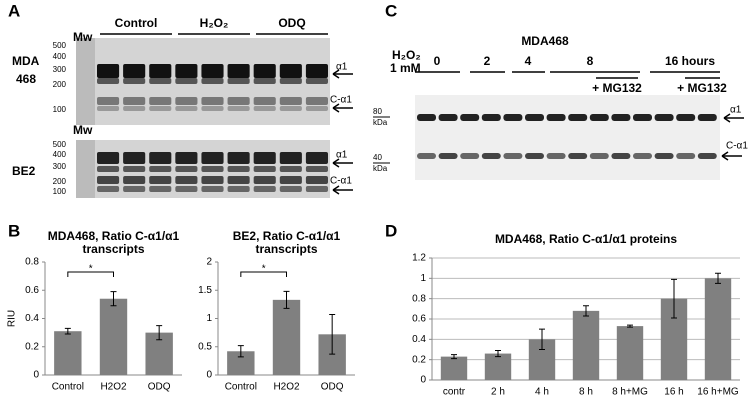  Describe the element at coordinates (423, 380) in the screenshot. I see `y-tick-label: 0` at that location.